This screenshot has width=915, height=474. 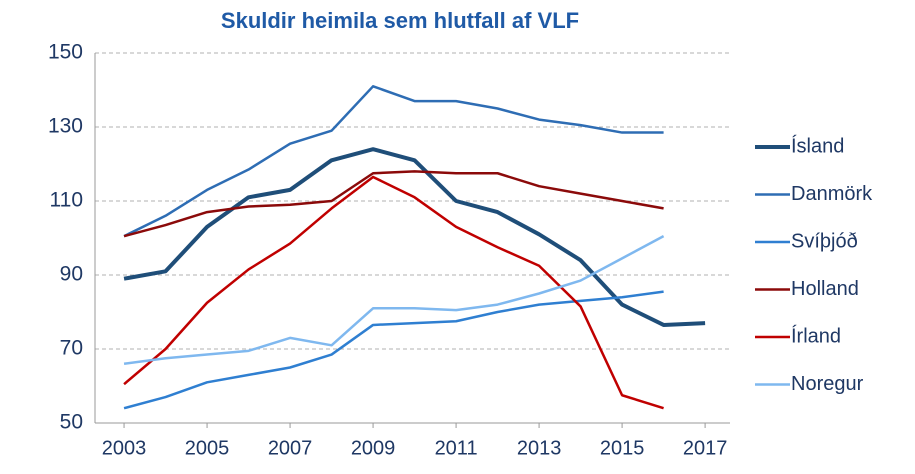 I want to click on y-tick-label: 110, so click(x=66, y=200).